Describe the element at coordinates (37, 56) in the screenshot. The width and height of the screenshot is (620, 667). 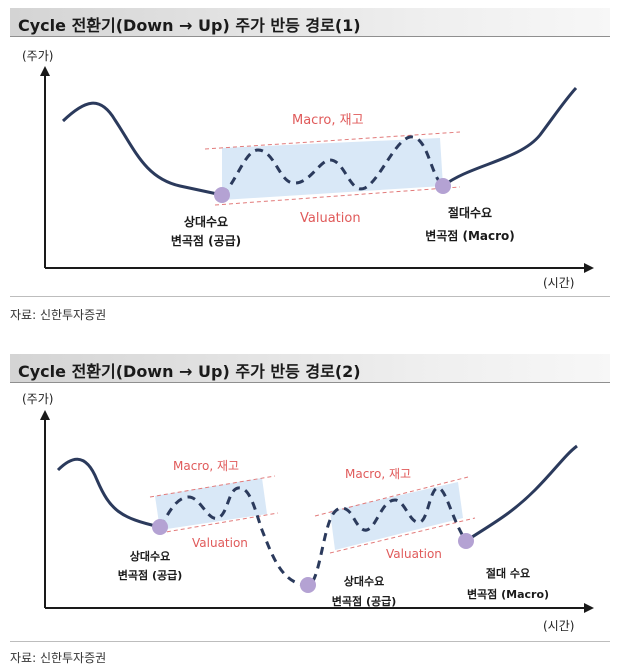
I see `panel1-y-axis-label: (주가)` at that location.